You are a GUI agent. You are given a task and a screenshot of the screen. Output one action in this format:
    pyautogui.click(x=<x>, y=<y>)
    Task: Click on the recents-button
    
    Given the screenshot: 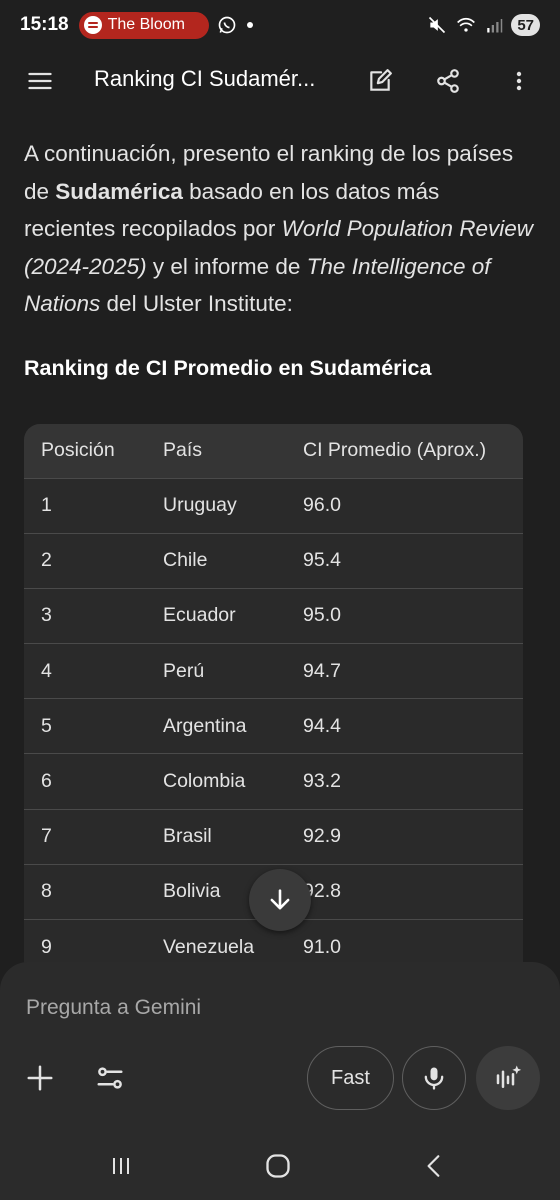 What is the action you would take?
    pyautogui.click(x=121, y=1166)
    